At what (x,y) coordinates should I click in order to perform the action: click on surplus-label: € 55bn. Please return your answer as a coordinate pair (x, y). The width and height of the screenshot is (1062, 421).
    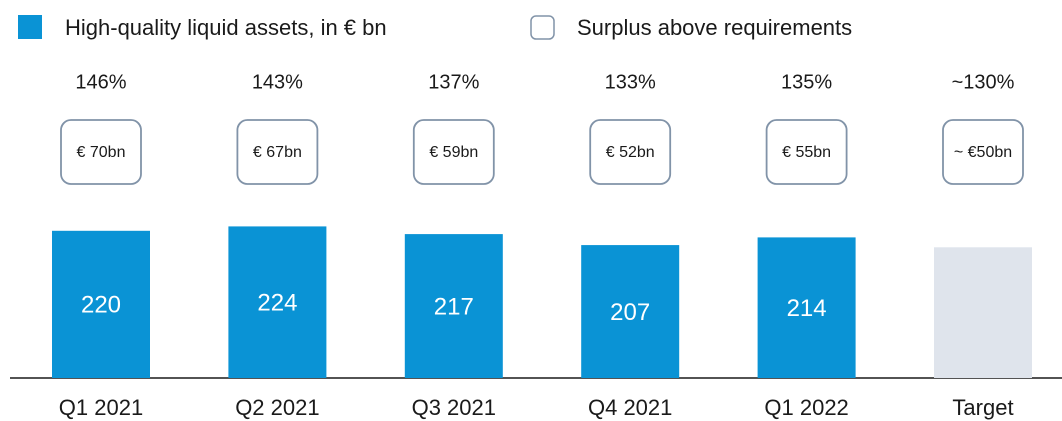
    Looking at the image, I should click on (806, 152).